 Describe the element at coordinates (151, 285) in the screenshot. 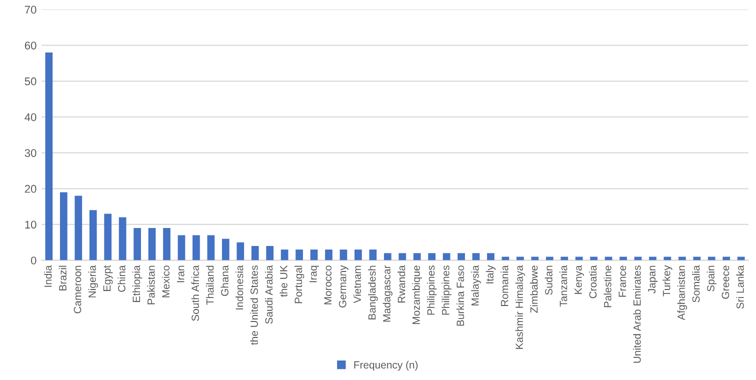

I see `x-tick-label: Pakistan` at that location.